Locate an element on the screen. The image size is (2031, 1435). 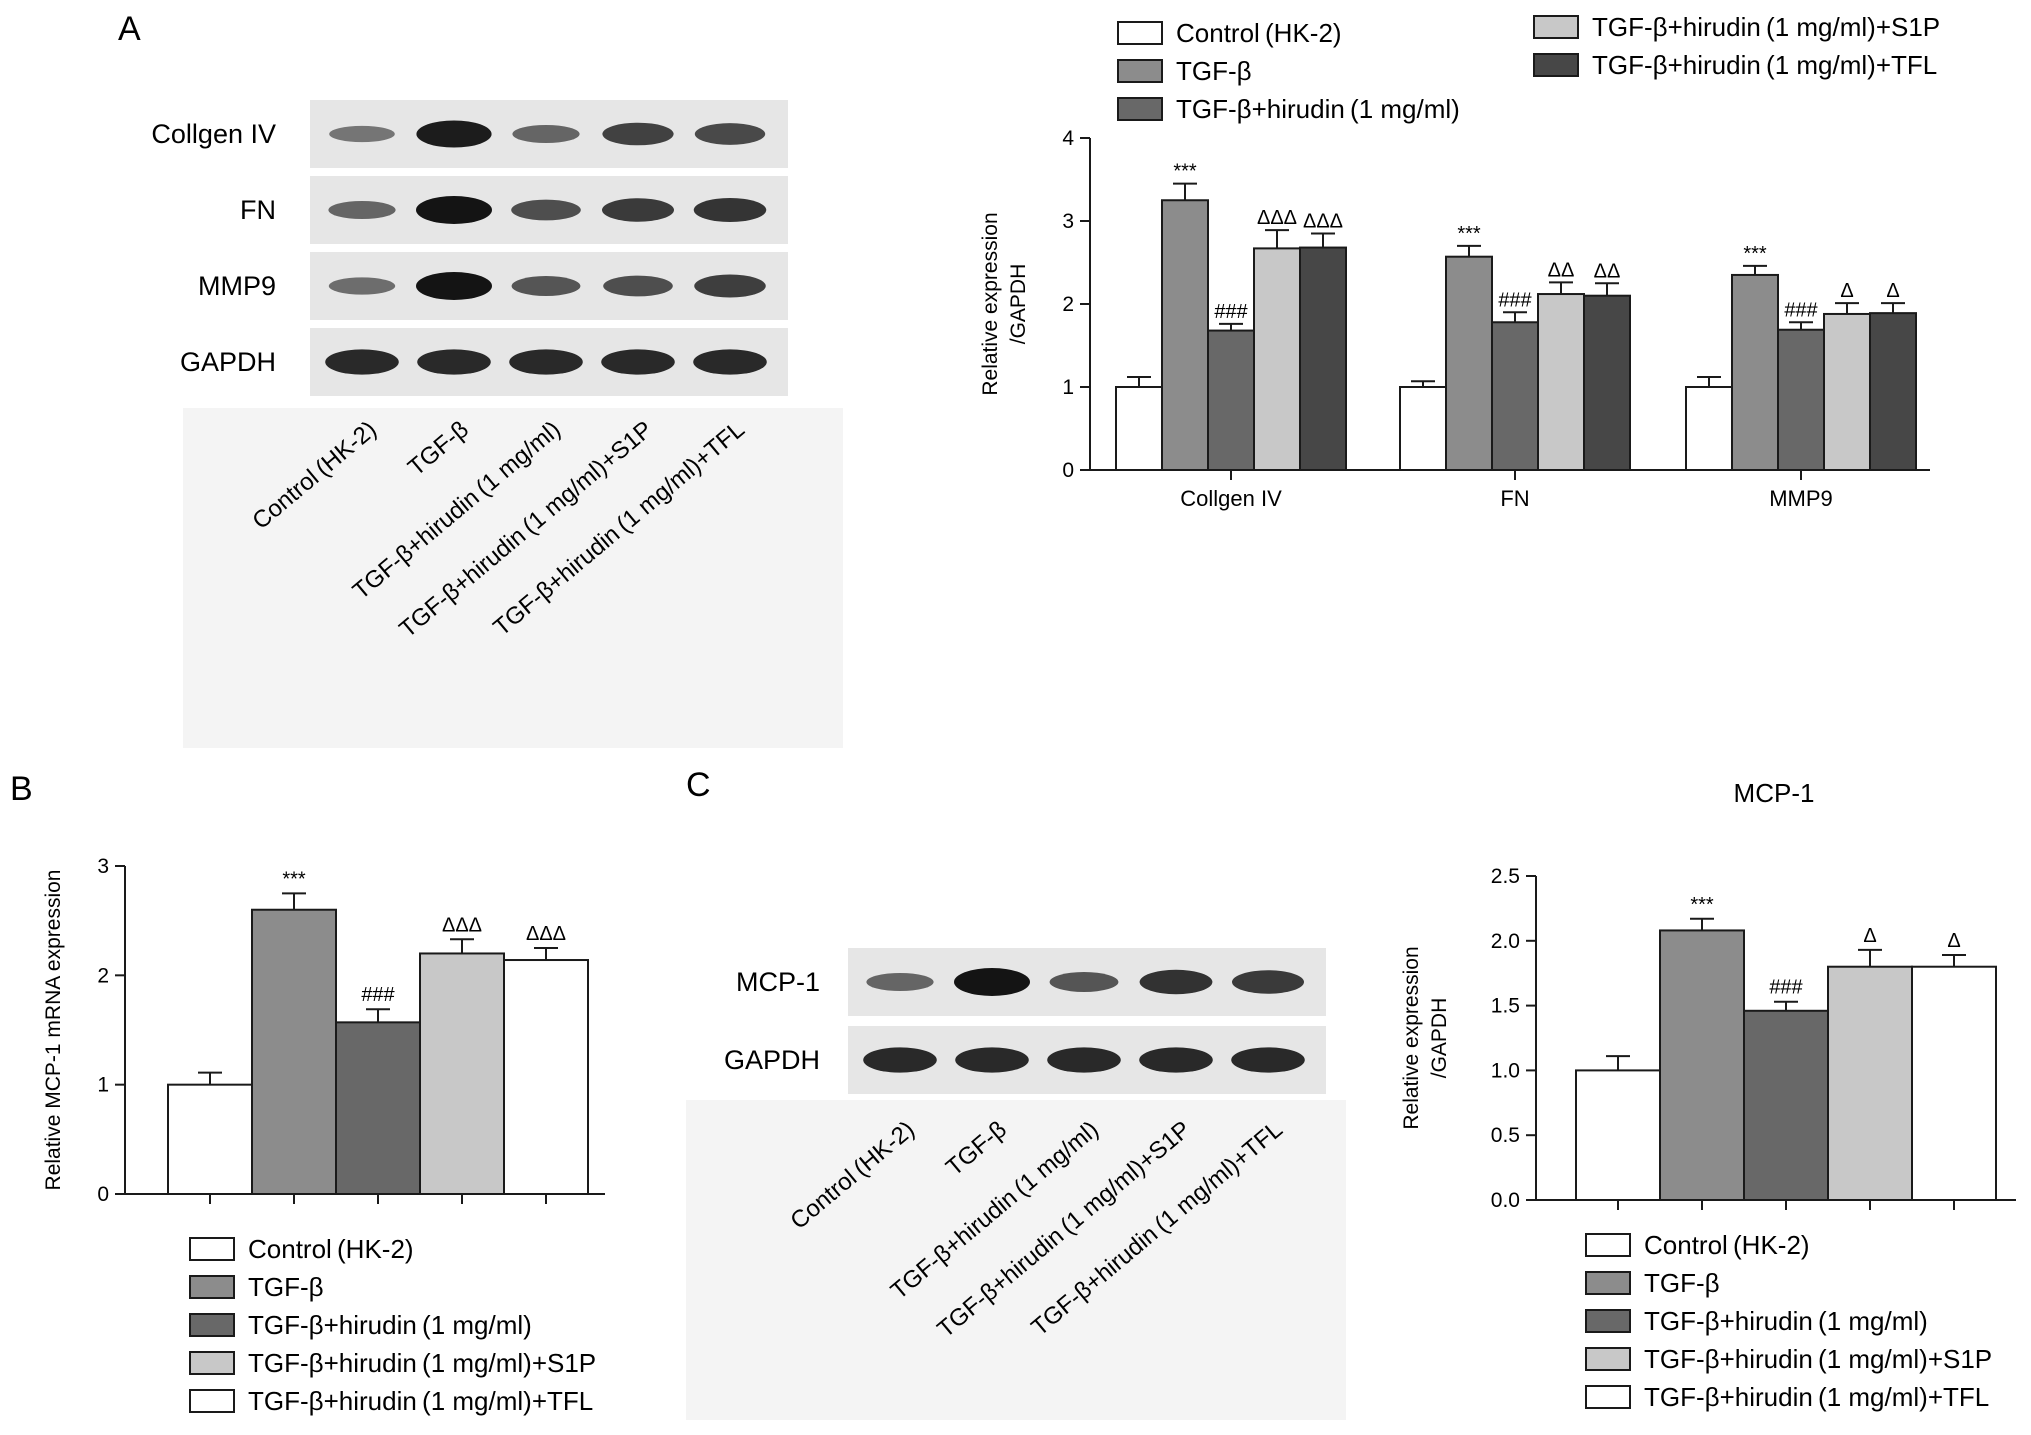
y-tick-label: 2.0 is located at coordinates (1505, 941).